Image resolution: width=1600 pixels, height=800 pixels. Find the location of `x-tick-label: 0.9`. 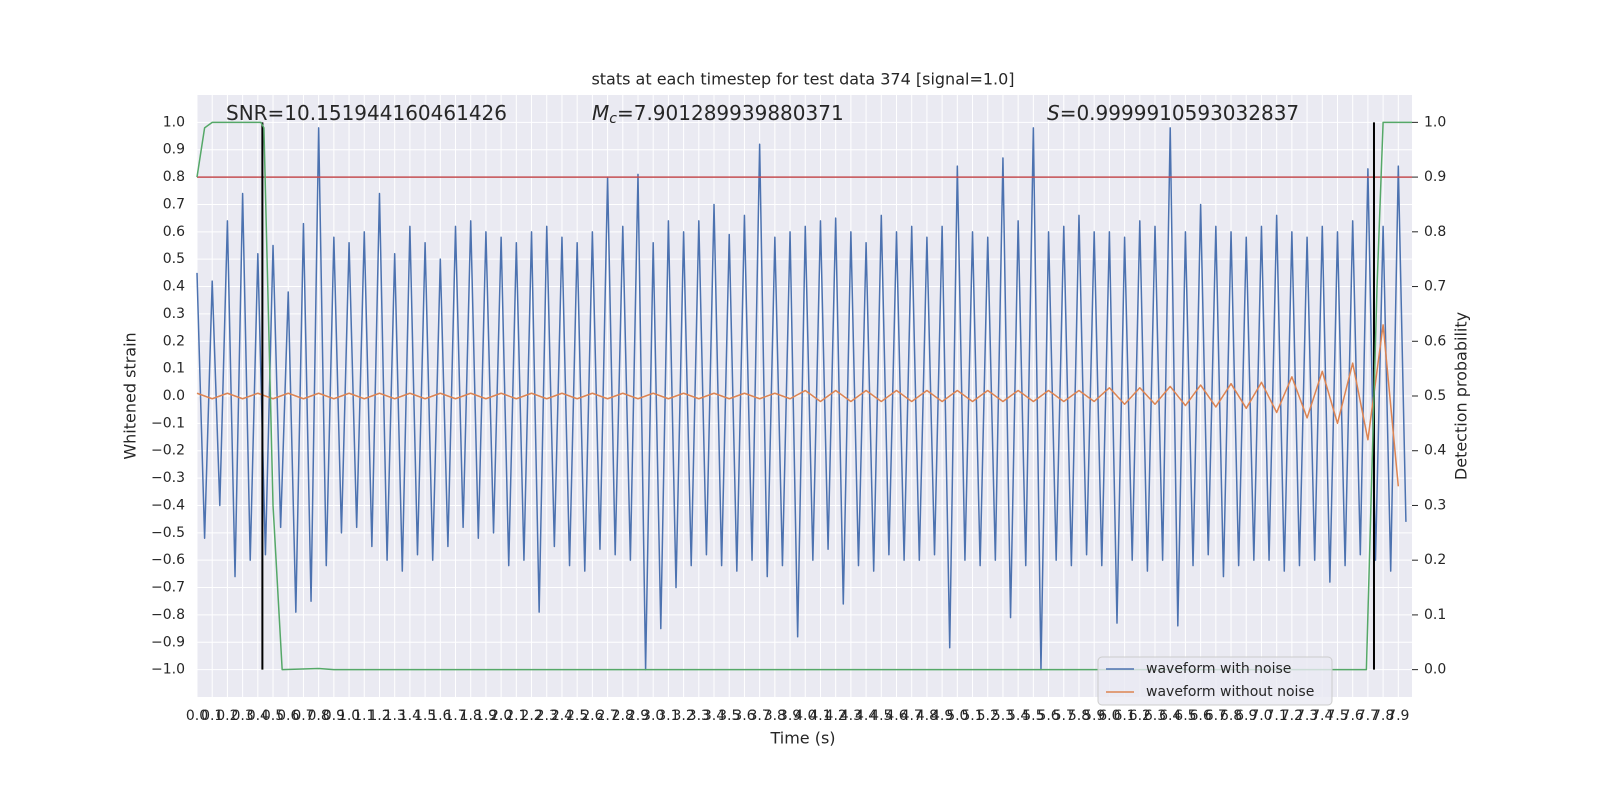

x-tick-label: 0.9 is located at coordinates (334, 716).